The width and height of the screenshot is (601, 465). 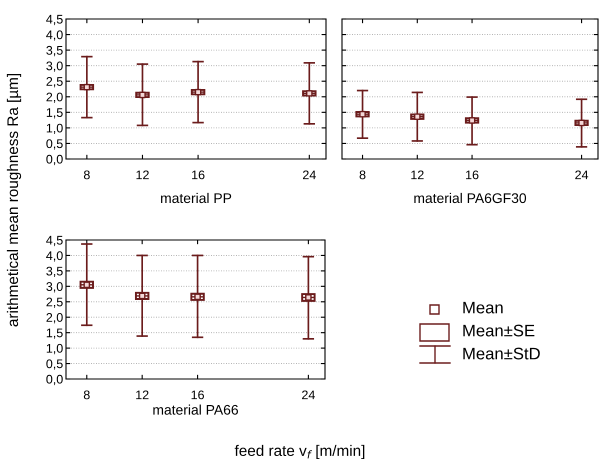 What do you see at coordinates (501, 354) in the screenshot?
I see `text: Mean±StD` at bounding box center [501, 354].